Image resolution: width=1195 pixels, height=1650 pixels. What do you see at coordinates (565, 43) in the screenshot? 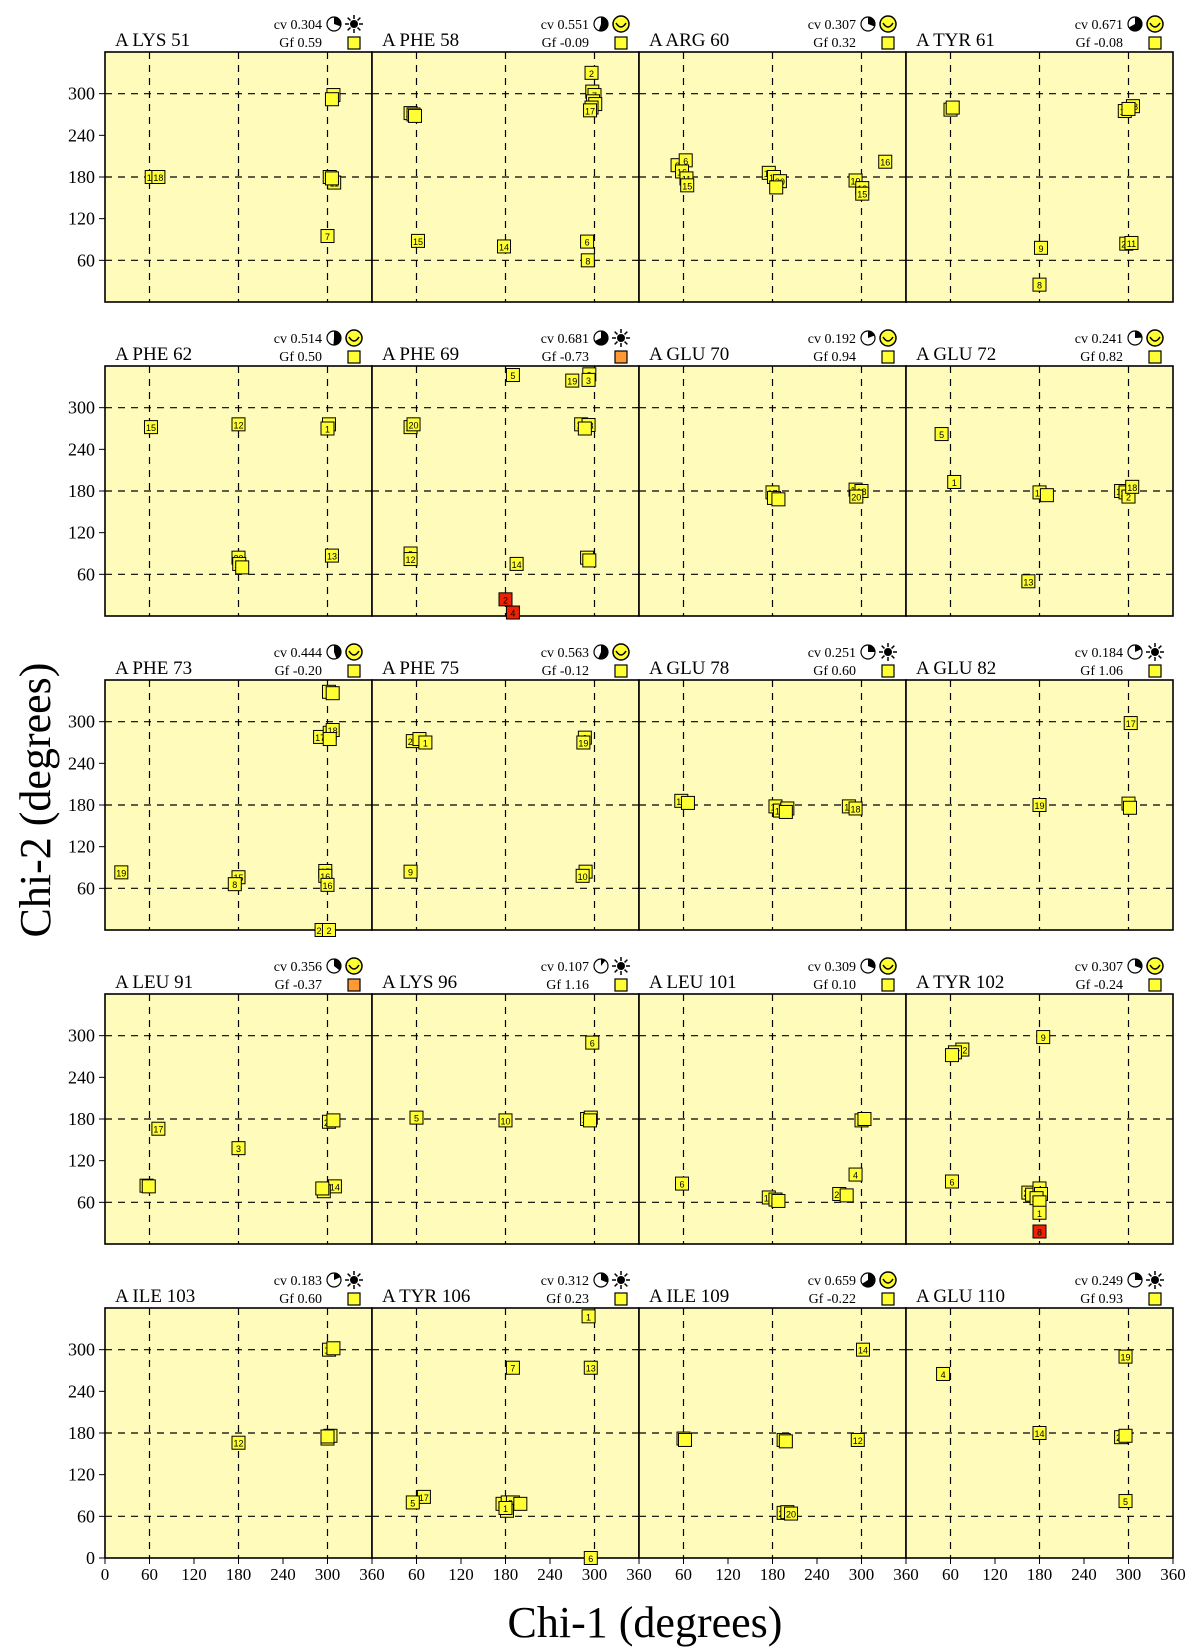
I see `gf-label: Gf -0.09` at bounding box center [565, 43].